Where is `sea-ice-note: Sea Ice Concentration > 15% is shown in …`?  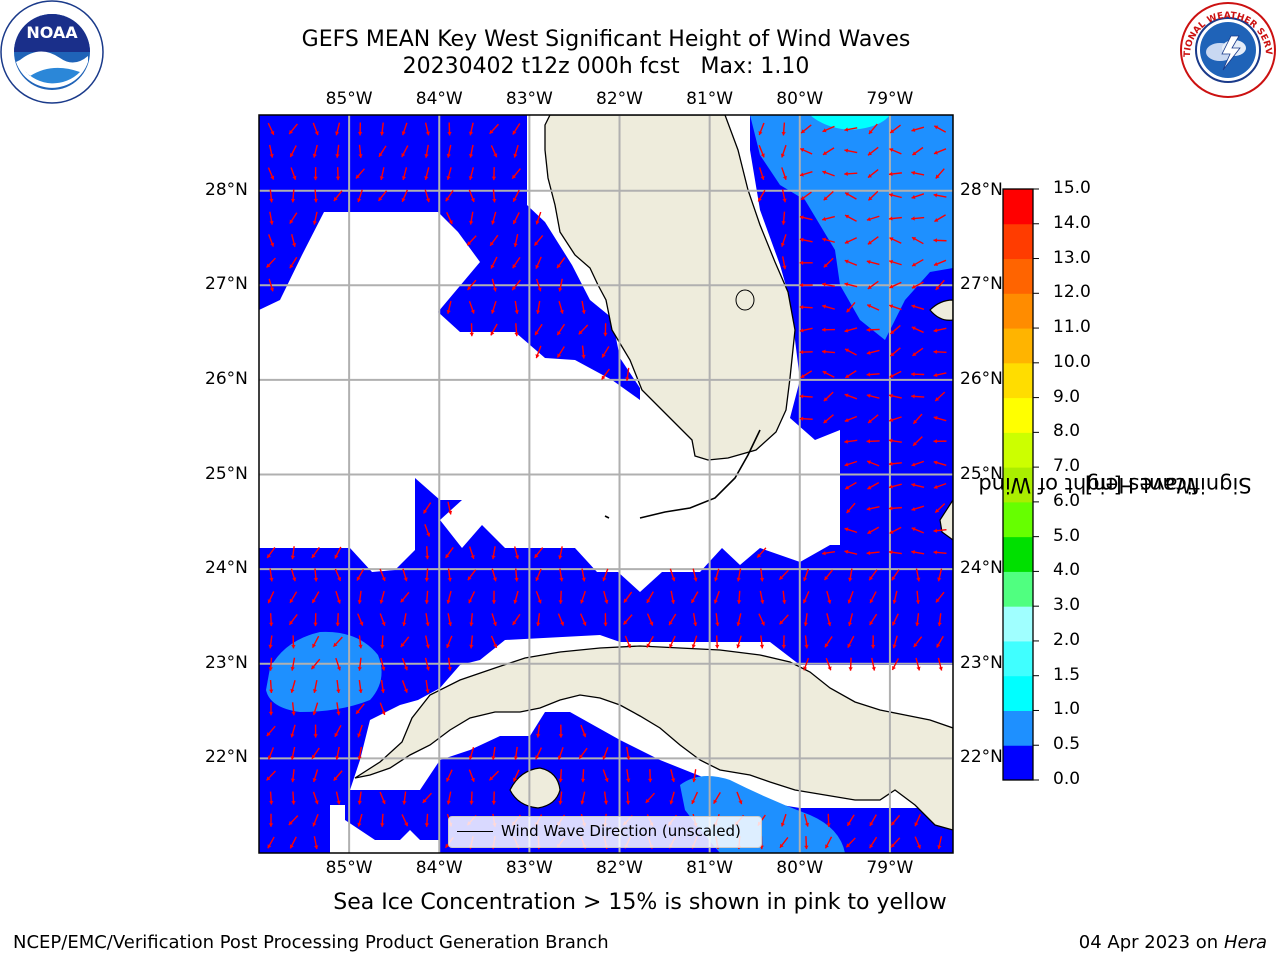
sea-ice-note: Sea Ice Concentration > 15% is shown in … is located at coordinates (640, 902).